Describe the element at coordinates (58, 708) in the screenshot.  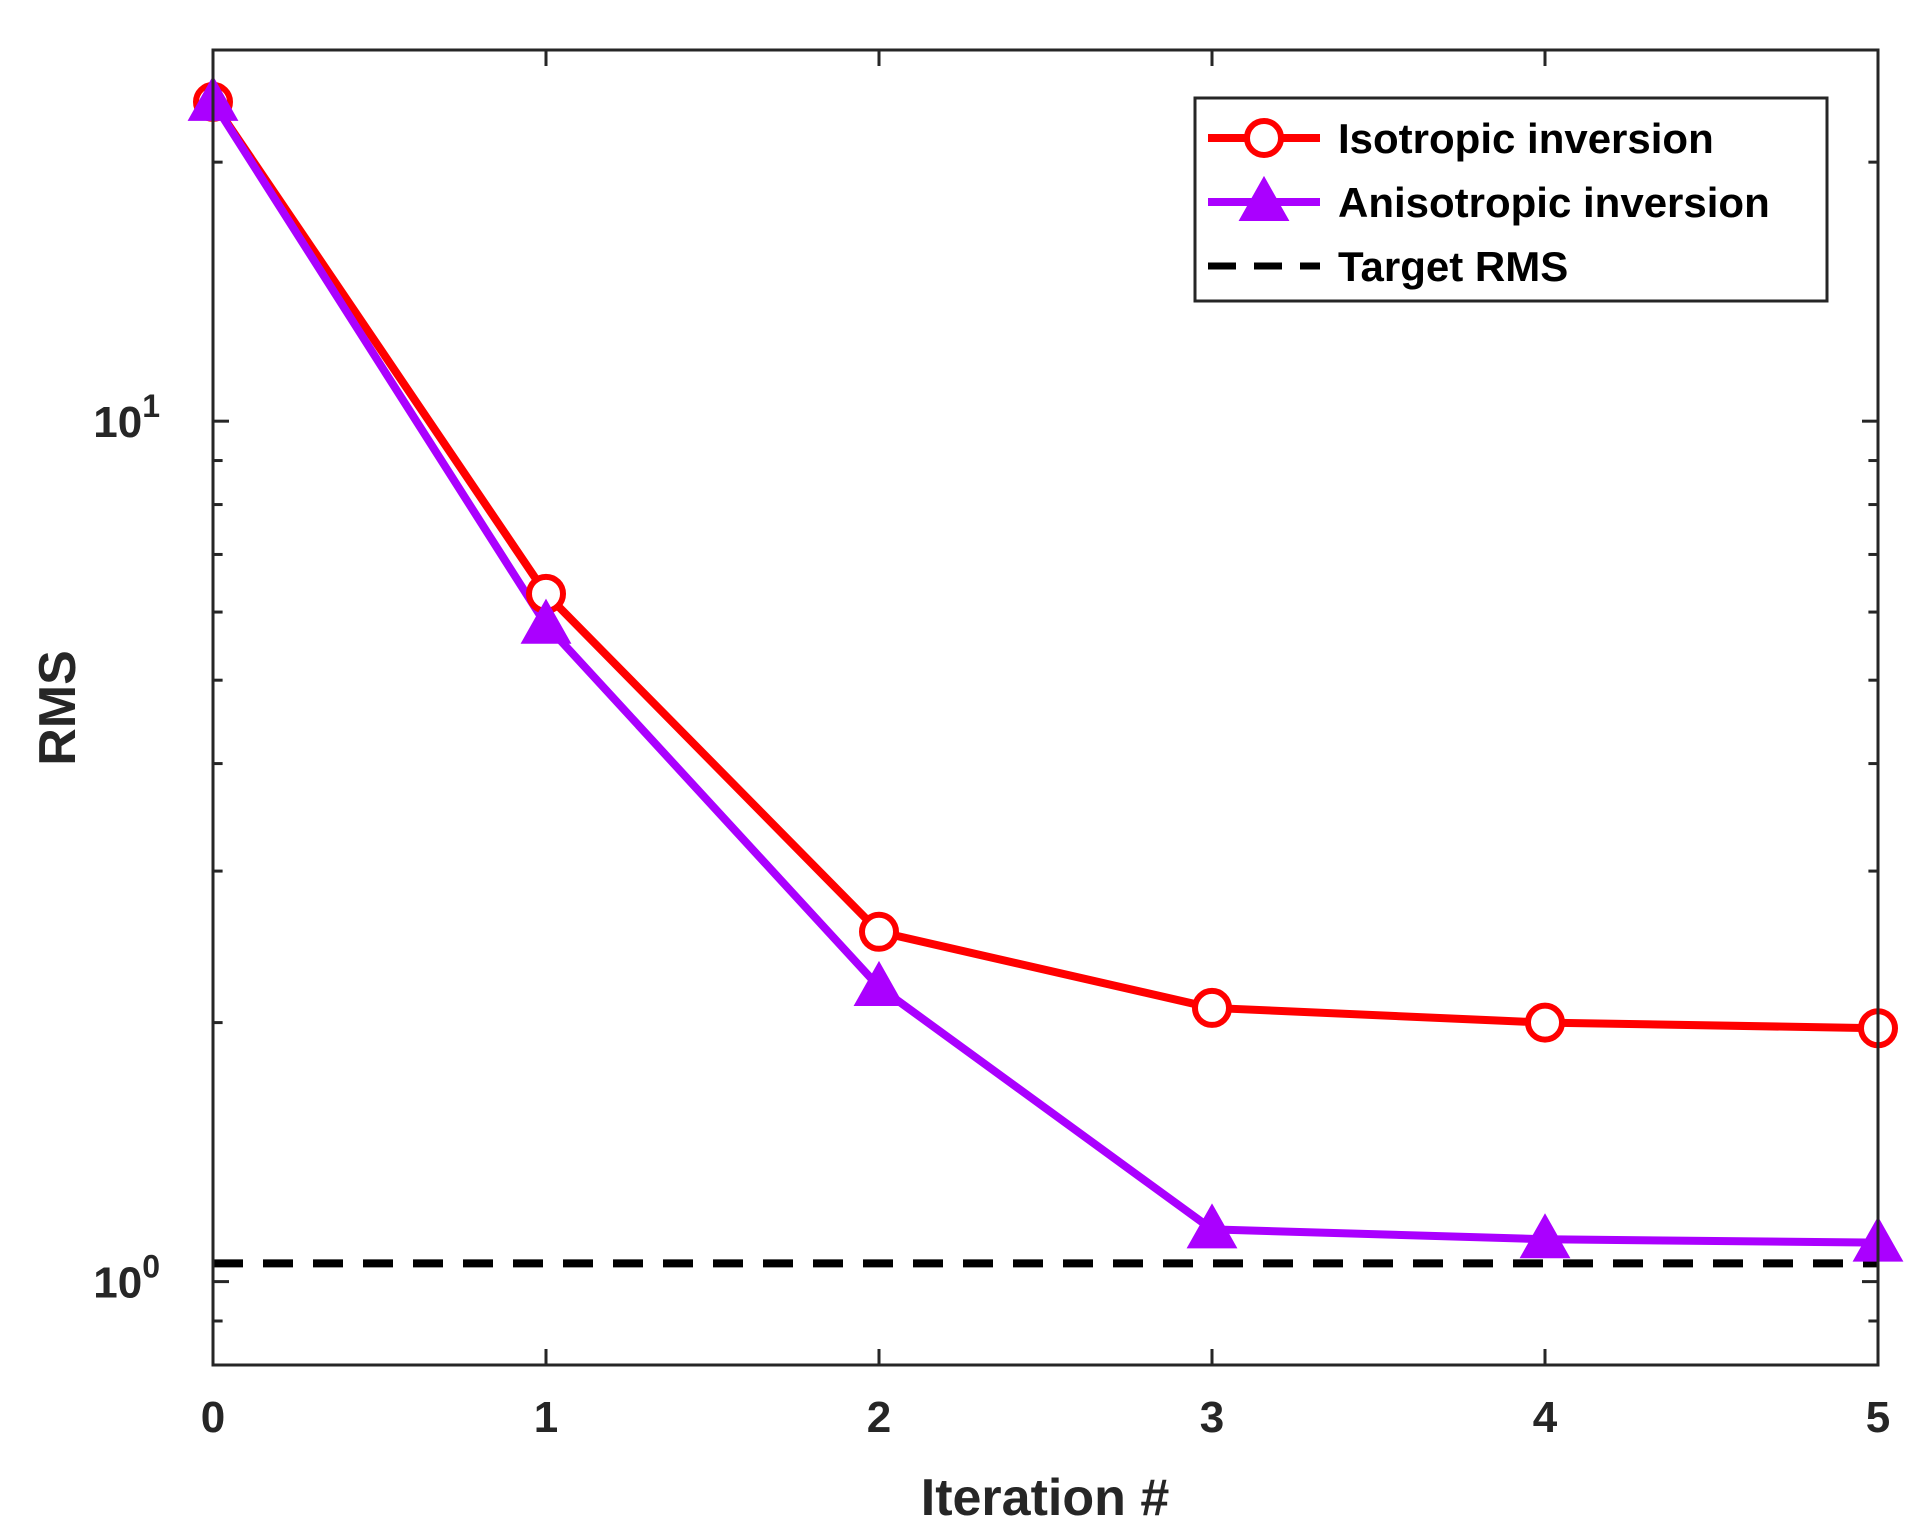
I see `y-axis-label: RMS` at that location.